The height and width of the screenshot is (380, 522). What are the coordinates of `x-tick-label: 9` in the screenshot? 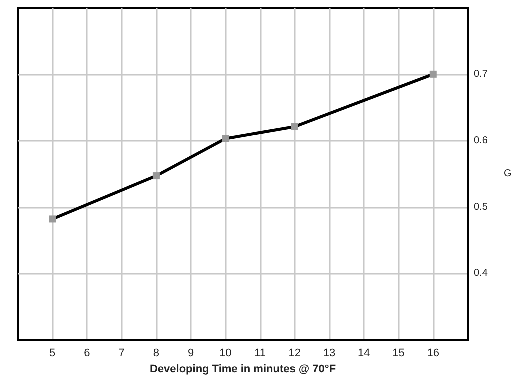 It's located at (191, 354).